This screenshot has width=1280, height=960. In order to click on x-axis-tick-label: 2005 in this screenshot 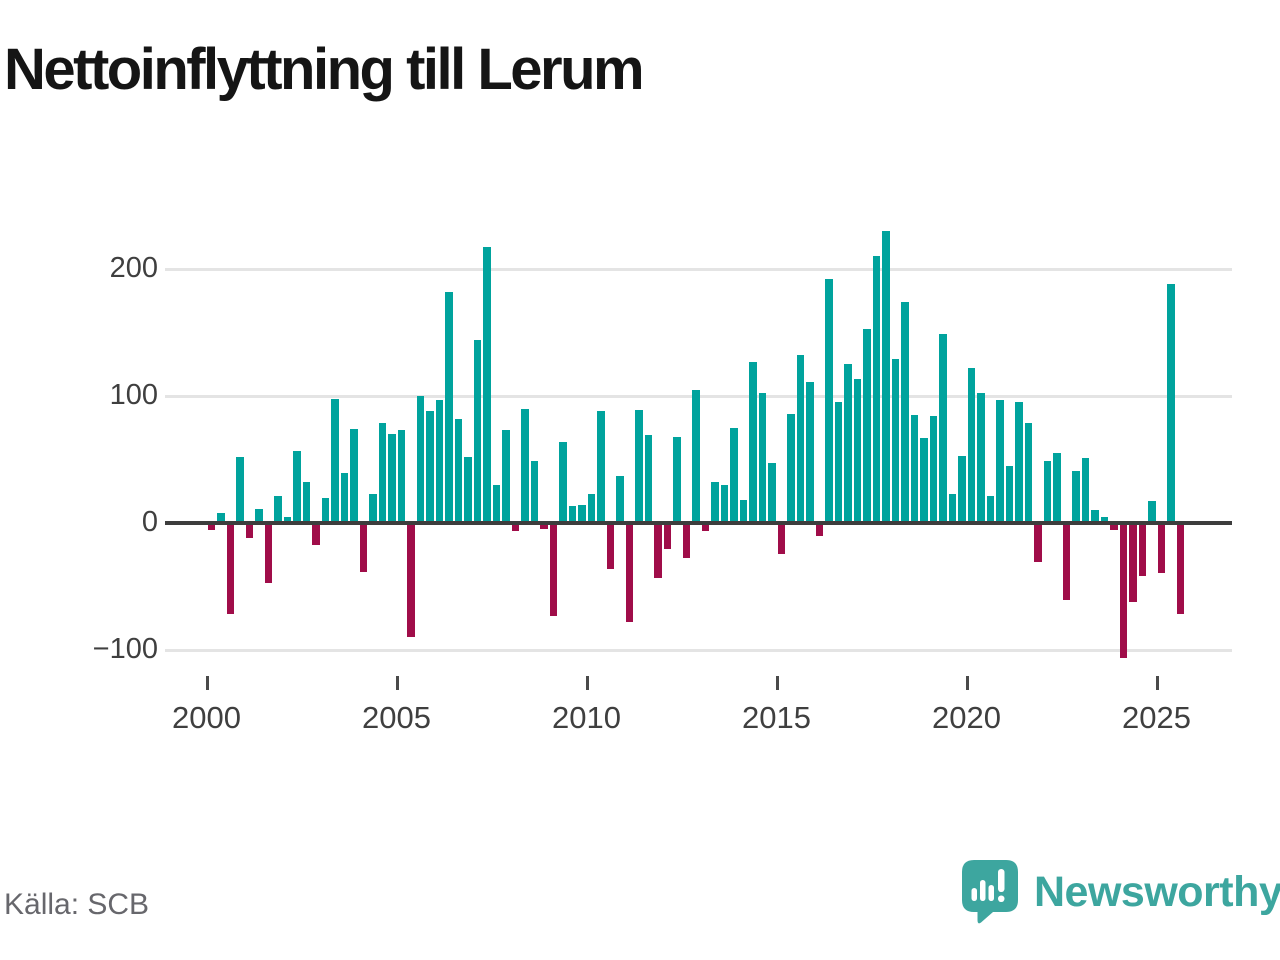, I will do `click(396, 717)`.